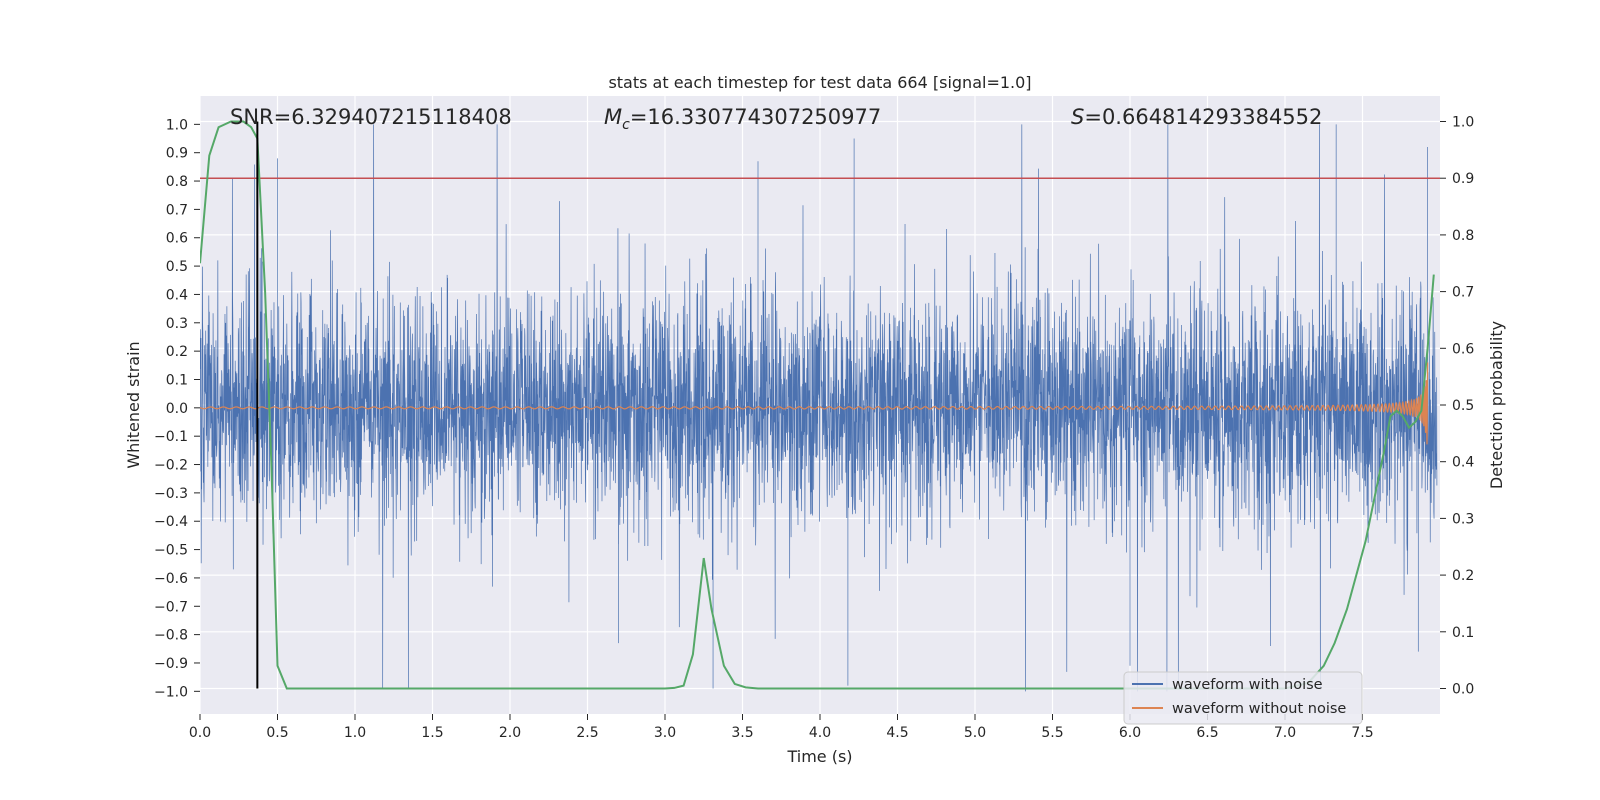 Image resolution: width=1600 pixels, height=800 pixels. Describe the element at coordinates (177, 324) in the screenshot. I see `y-tick-label: 0.3` at that location.